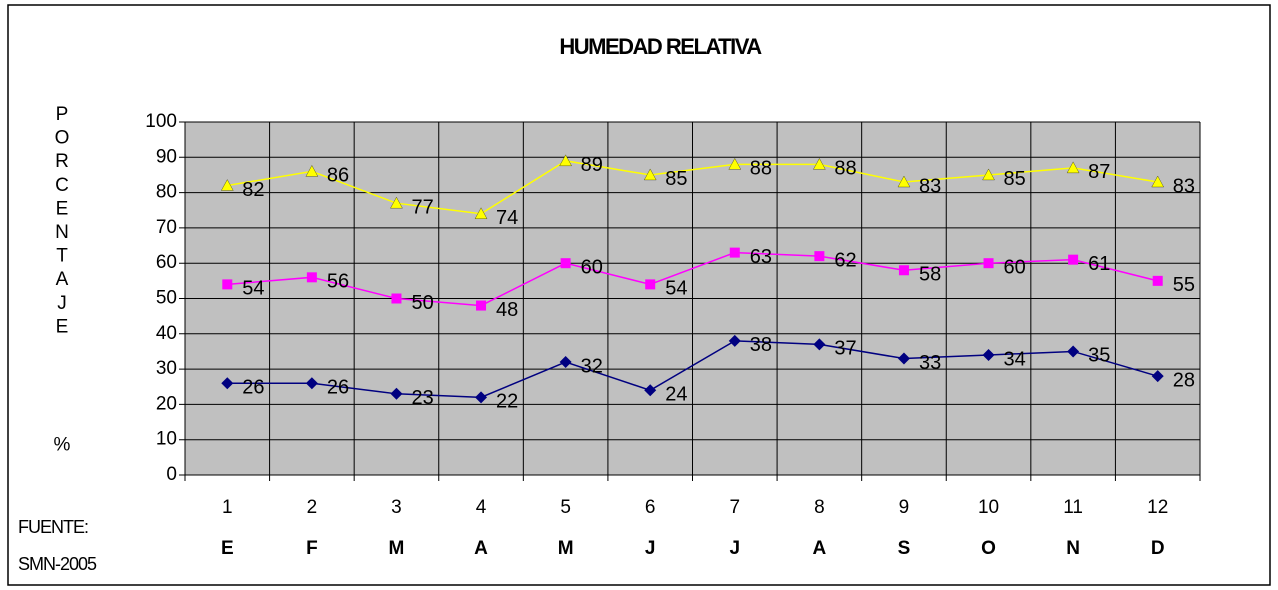 Image resolution: width=1278 pixels, height=590 pixels. I want to click on data-label: 24, so click(676, 395).